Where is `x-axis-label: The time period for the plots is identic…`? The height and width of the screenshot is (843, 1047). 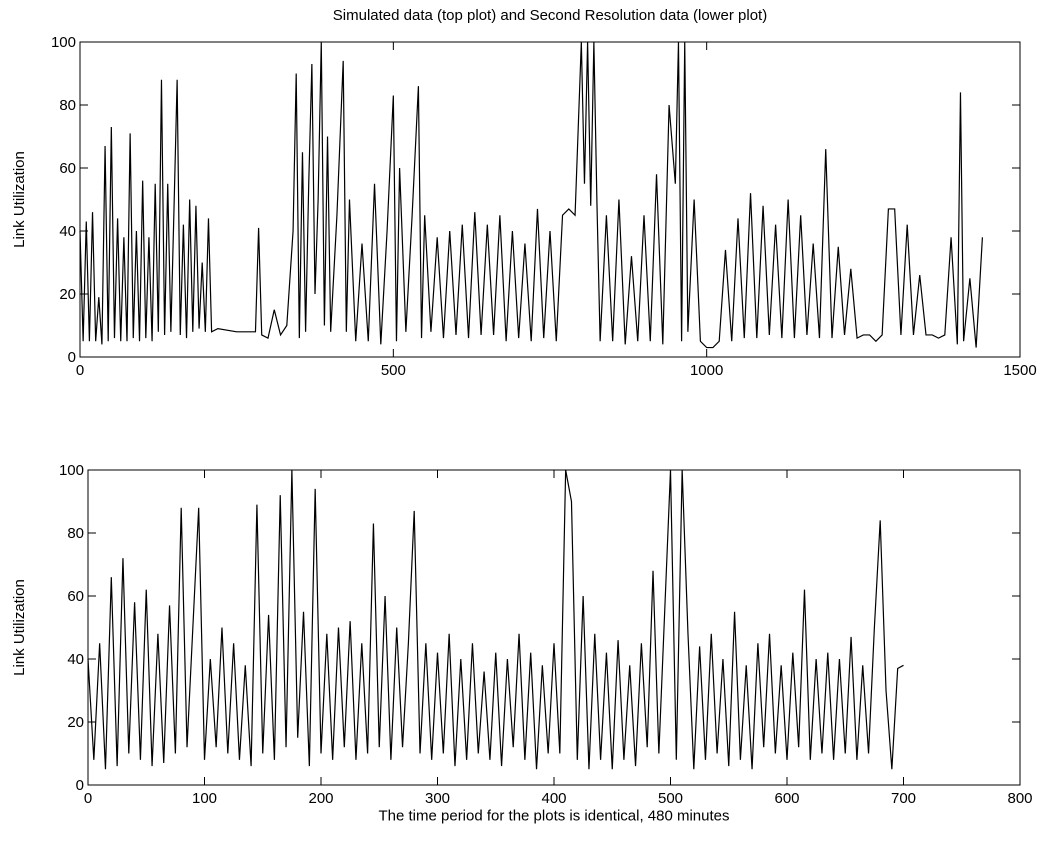
x-axis-label: The time period for the plots is identic… is located at coordinates (553, 815).